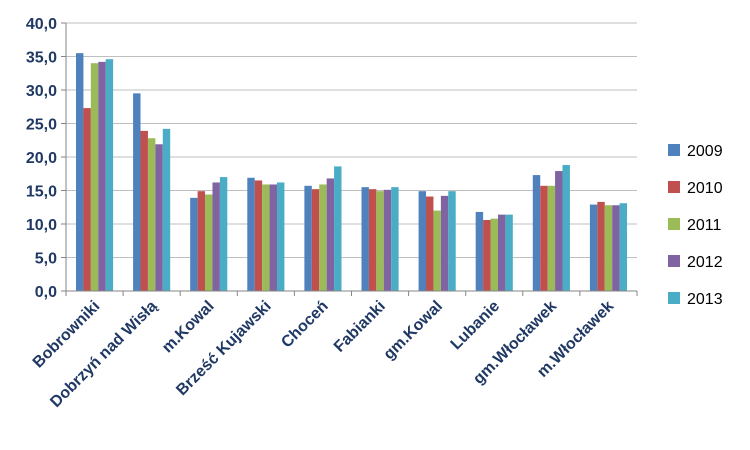 The image size is (750, 450). Describe the element at coordinates (360, 327) in the screenshot. I see `x-tick-label: Fabianki` at that location.